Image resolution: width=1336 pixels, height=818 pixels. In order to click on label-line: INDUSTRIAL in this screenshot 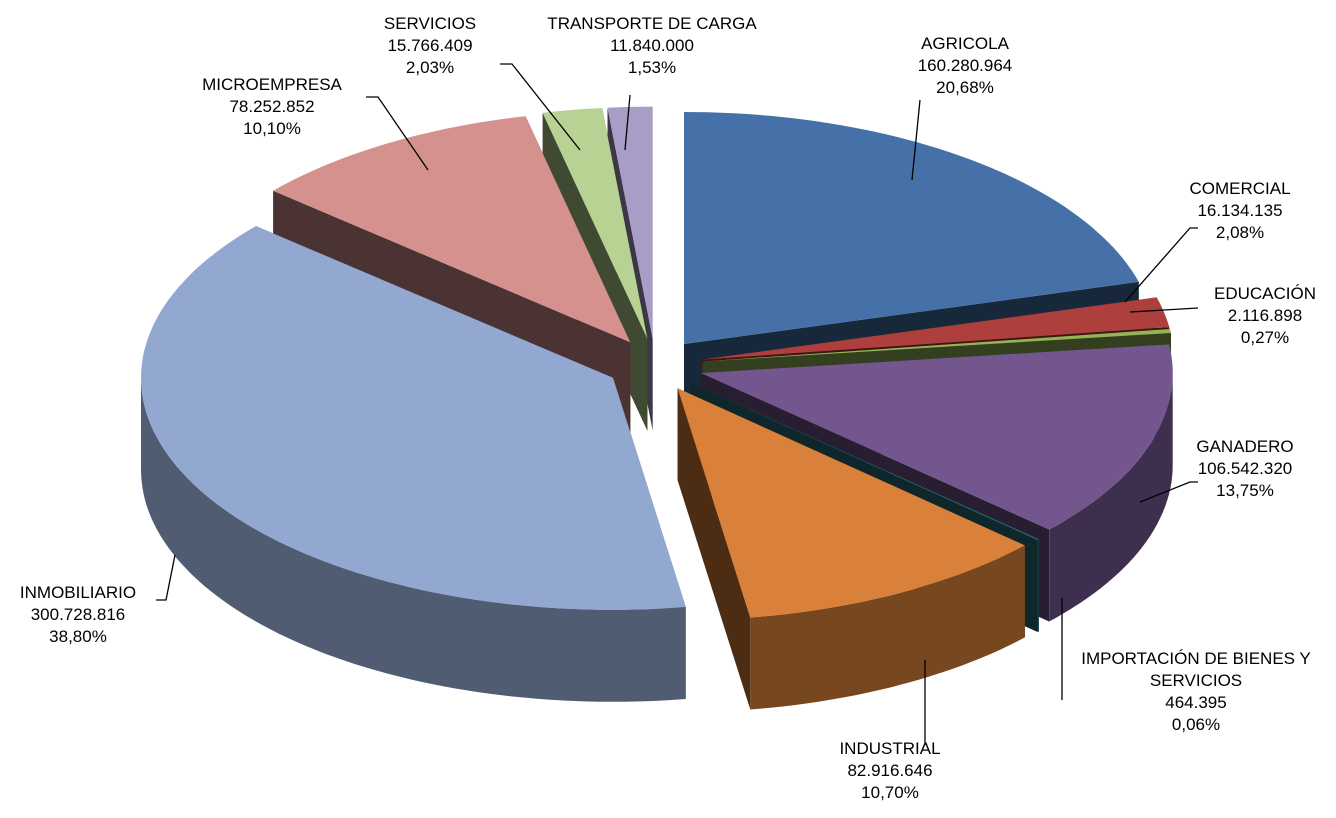, I will do `click(890, 748)`.